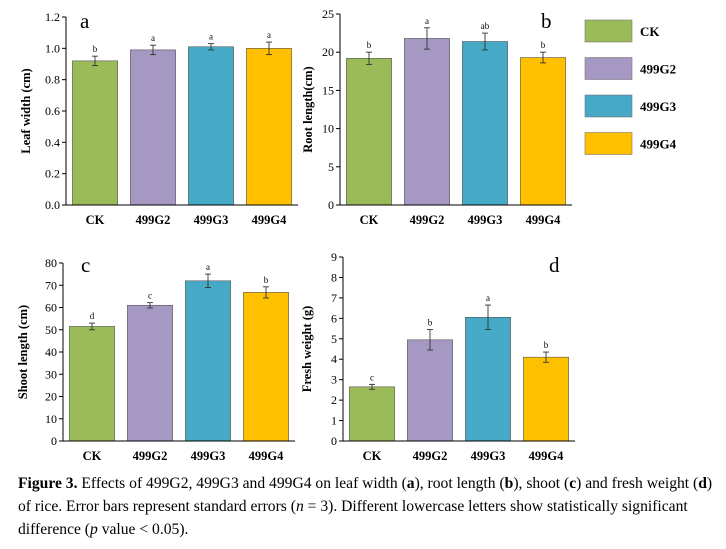 This screenshot has height=549, width=726. I want to click on panel-label: b, so click(546, 21).